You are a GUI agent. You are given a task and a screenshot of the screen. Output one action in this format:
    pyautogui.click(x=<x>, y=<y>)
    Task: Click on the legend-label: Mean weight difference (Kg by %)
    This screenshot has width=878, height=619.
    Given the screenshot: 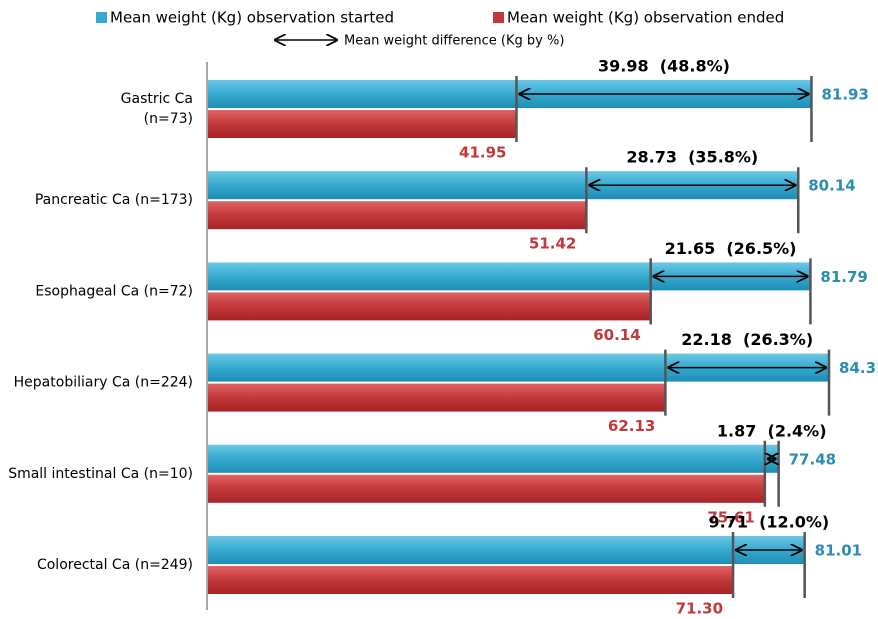 What is the action you would take?
    pyautogui.click(x=454, y=41)
    